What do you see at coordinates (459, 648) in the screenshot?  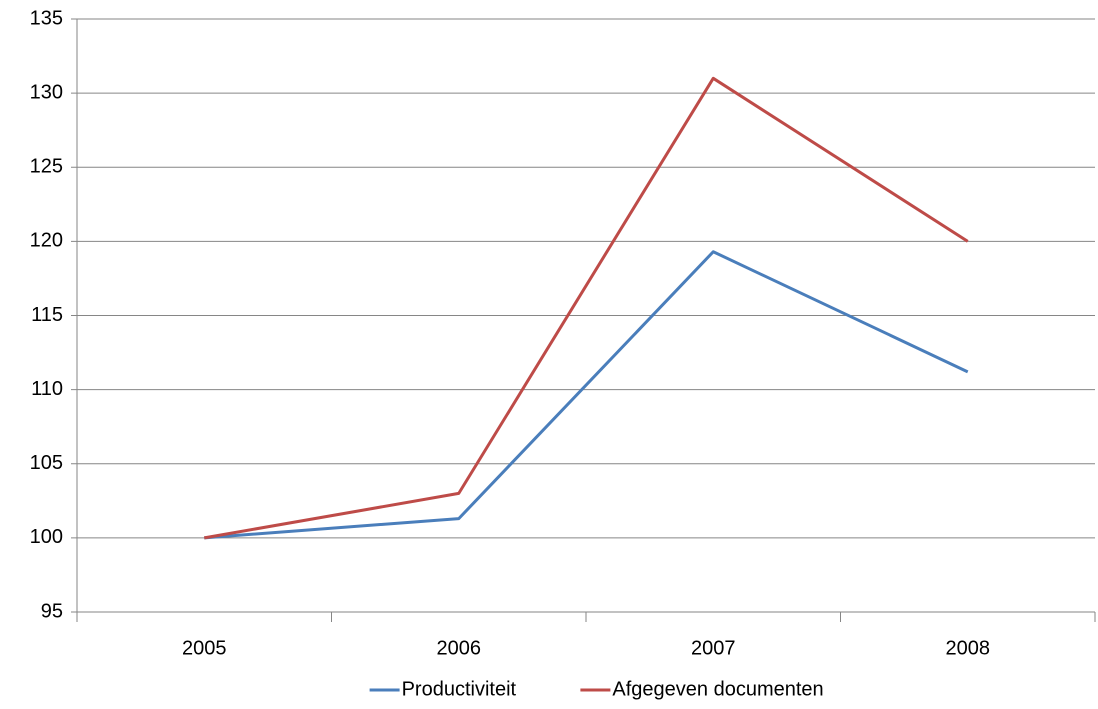 I see `x-tick-label: 2006` at bounding box center [459, 648].